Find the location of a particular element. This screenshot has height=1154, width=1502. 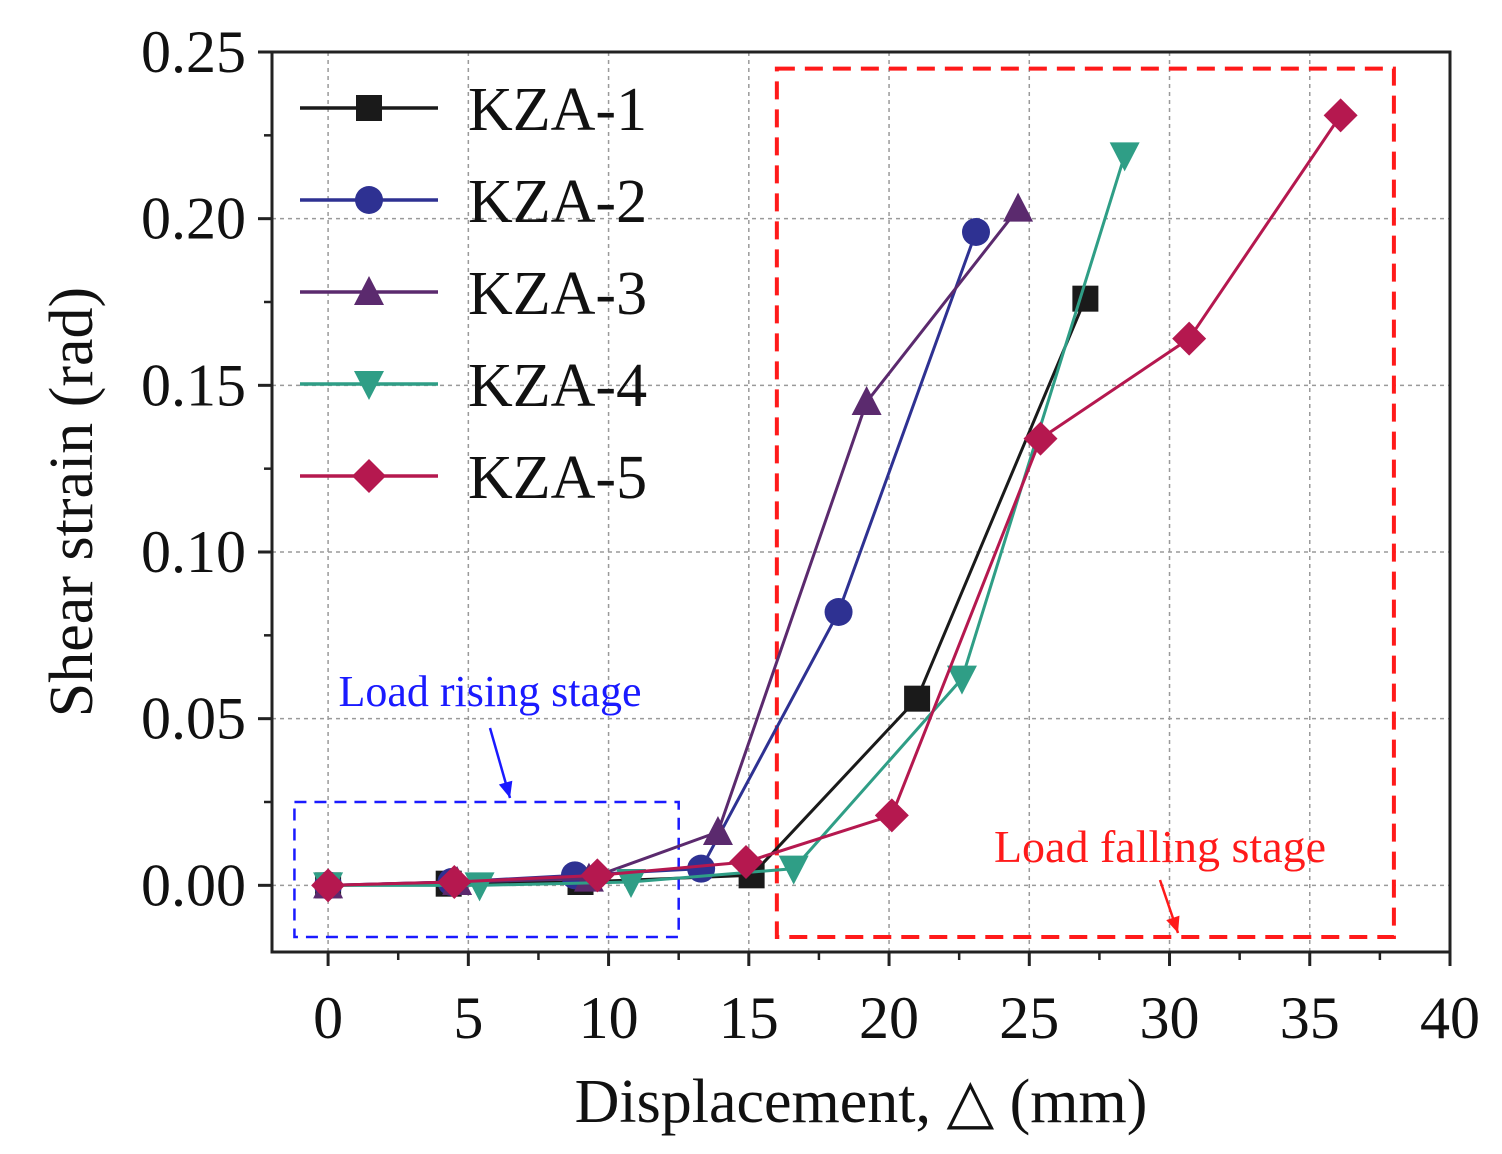

y-tick-label: 0.15 is located at coordinates (193, 385).